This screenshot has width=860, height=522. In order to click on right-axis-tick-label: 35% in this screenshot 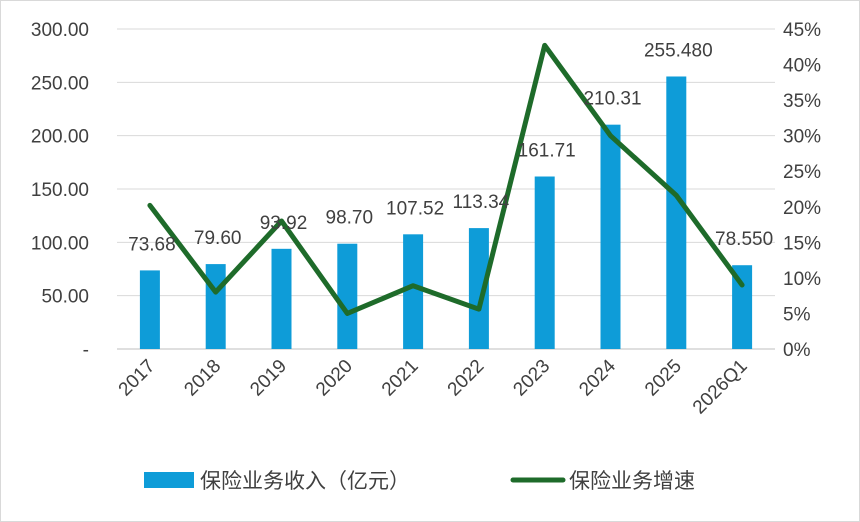, I will do `click(802, 101)`.